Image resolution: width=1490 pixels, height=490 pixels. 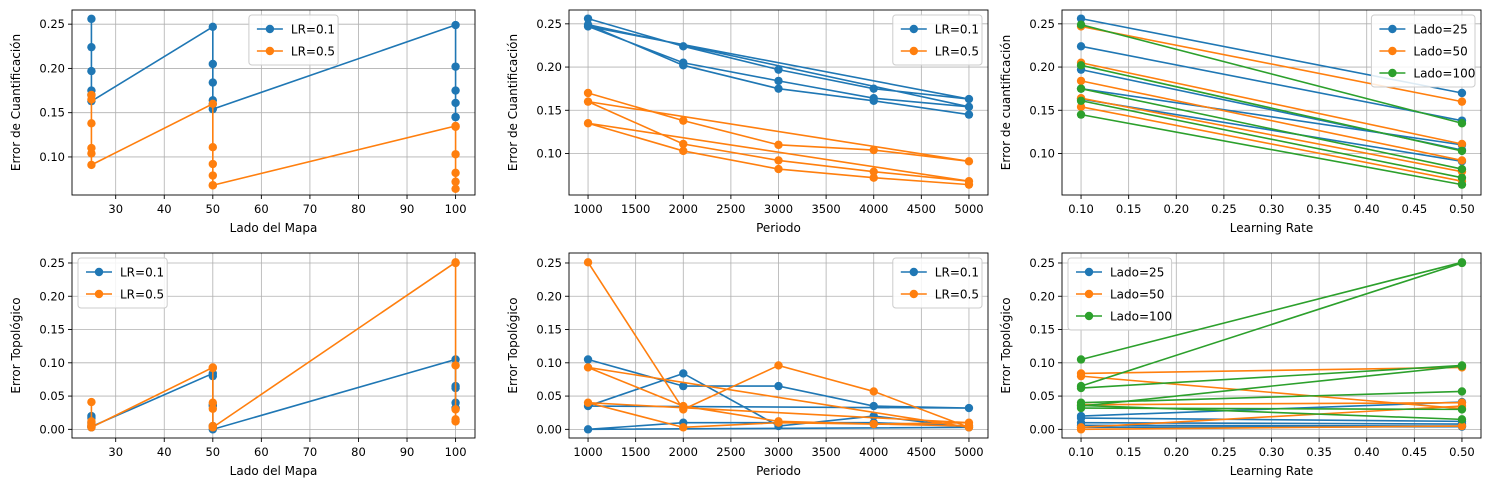 I want to click on y-axis-label: Error de Cuantificación, so click(x=16, y=102).